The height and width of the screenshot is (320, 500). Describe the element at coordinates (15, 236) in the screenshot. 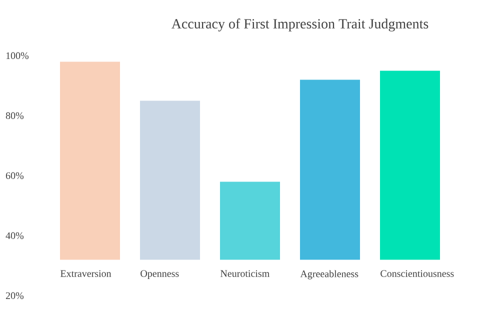

I see `y-tick-label: 40%` at that location.